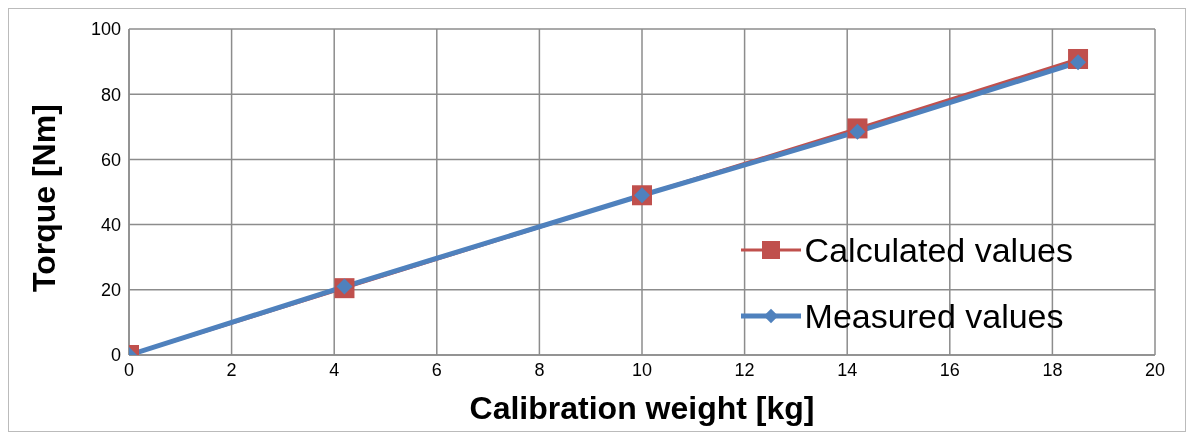  I want to click on y-tick-label: 60, so click(110, 159).